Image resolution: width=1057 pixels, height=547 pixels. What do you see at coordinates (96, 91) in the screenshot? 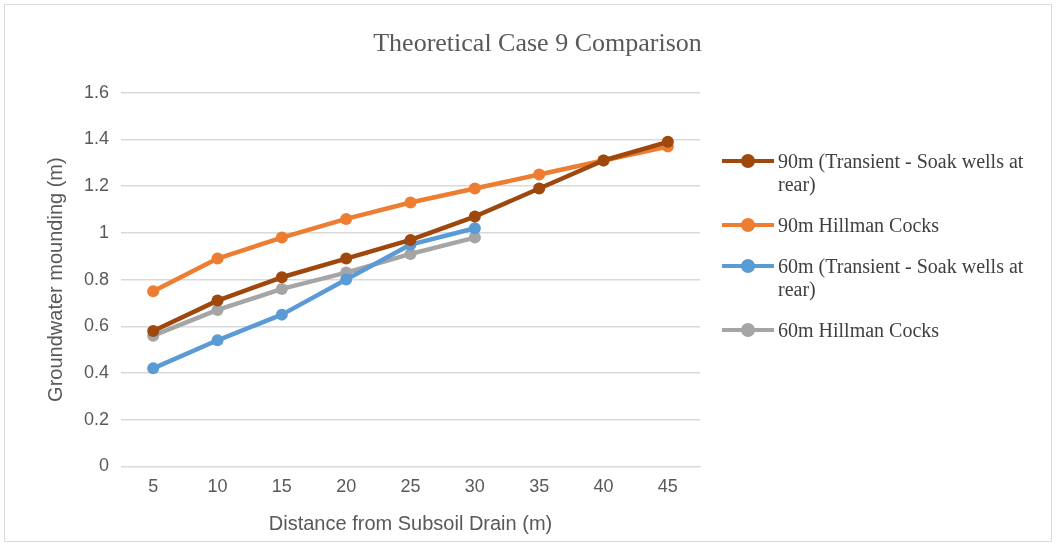
I see `y-tick-label: 1.6` at bounding box center [96, 91].